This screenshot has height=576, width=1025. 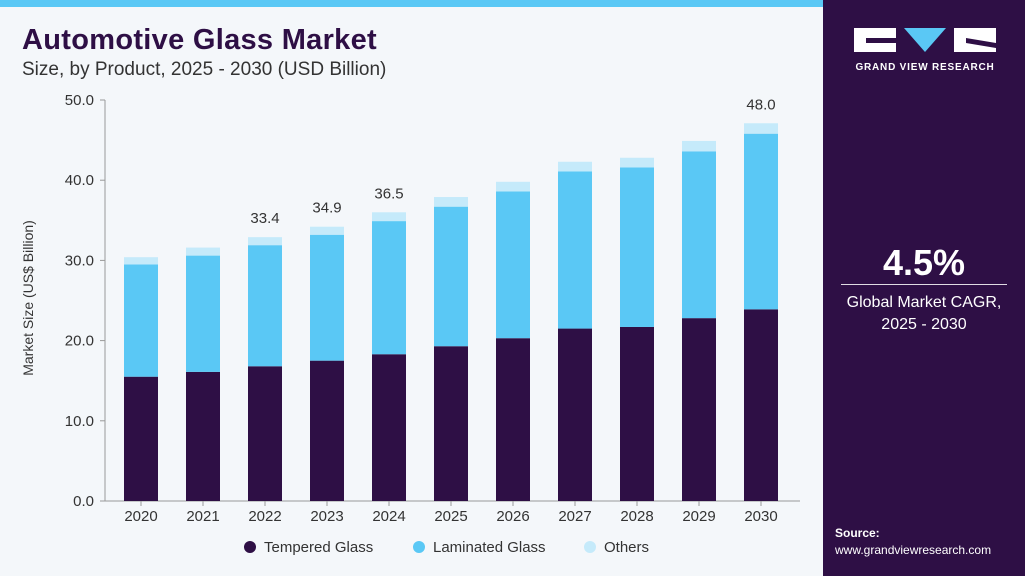 What do you see at coordinates (79, 100) in the screenshot?
I see `y-tick-label: 50.0` at bounding box center [79, 100].